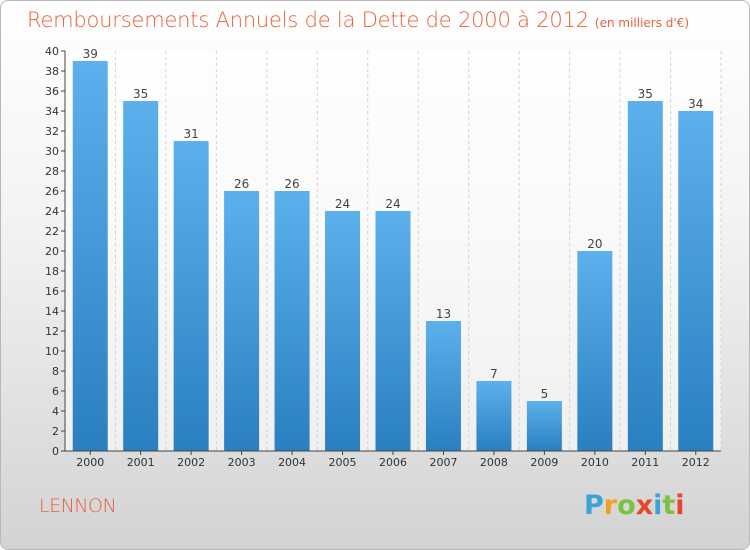 This screenshot has width=750, height=550. What do you see at coordinates (52, 311) in the screenshot?
I see `y-tick-label: 14` at bounding box center [52, 311].